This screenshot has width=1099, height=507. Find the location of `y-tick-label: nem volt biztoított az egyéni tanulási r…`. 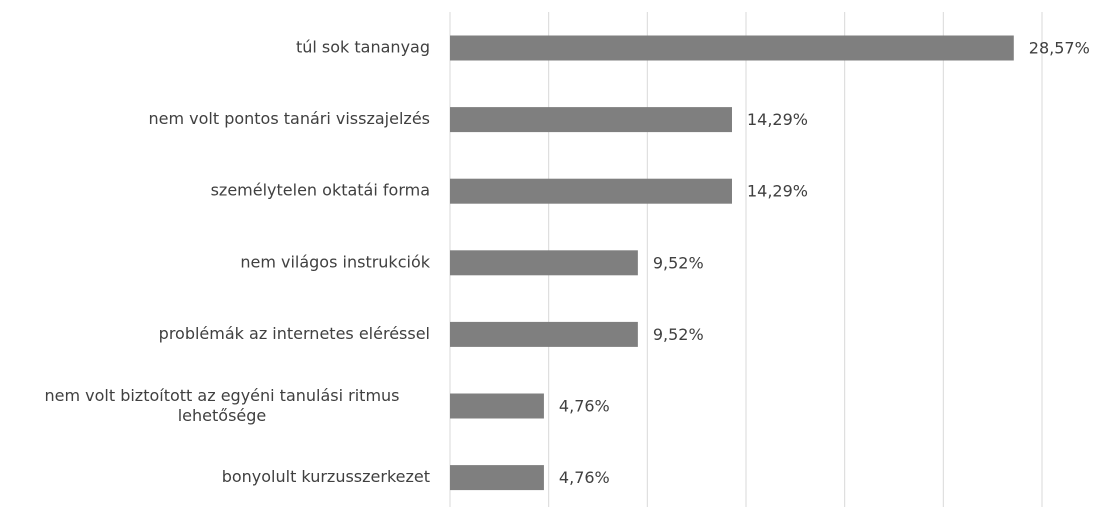

y-tick-label: nem volt biztoított az egyéni tanulási r… is located at coordinates (221, 405).